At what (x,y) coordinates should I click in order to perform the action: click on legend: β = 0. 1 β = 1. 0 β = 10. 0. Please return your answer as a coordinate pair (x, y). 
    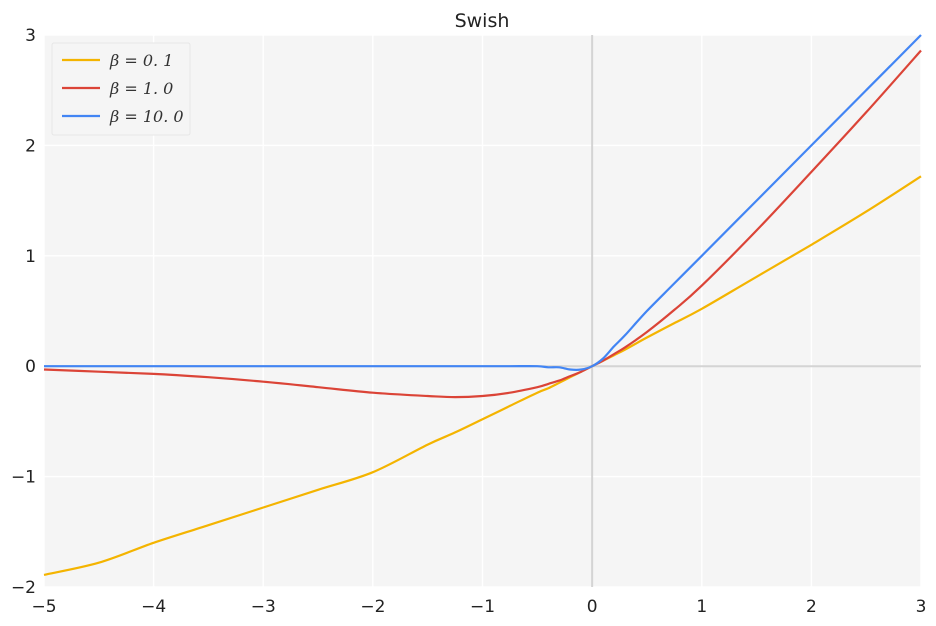
    Looking at the image, I should click on (121, 89).